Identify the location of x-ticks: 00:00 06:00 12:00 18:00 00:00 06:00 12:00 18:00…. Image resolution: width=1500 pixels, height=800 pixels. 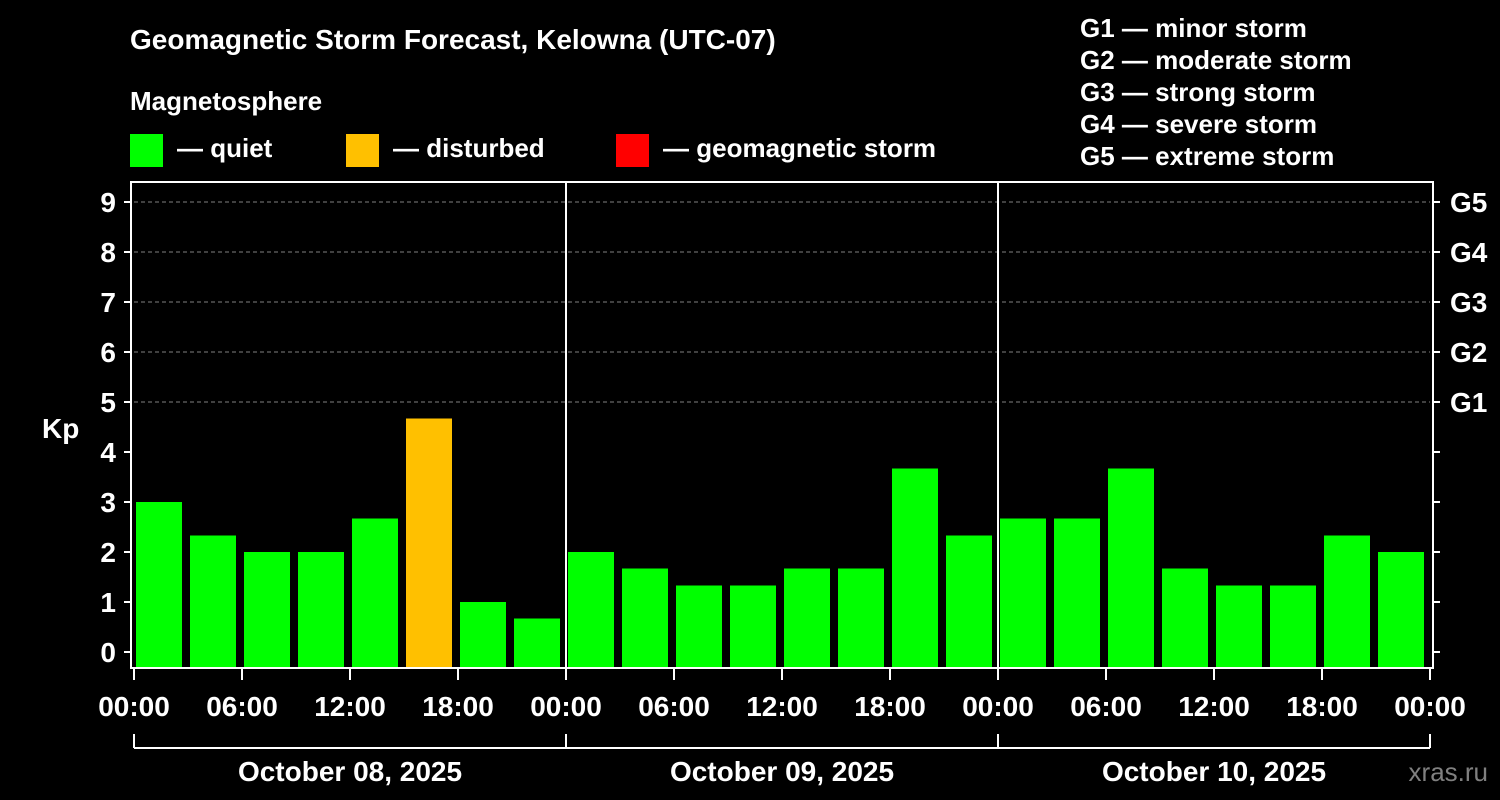
(782, 695).